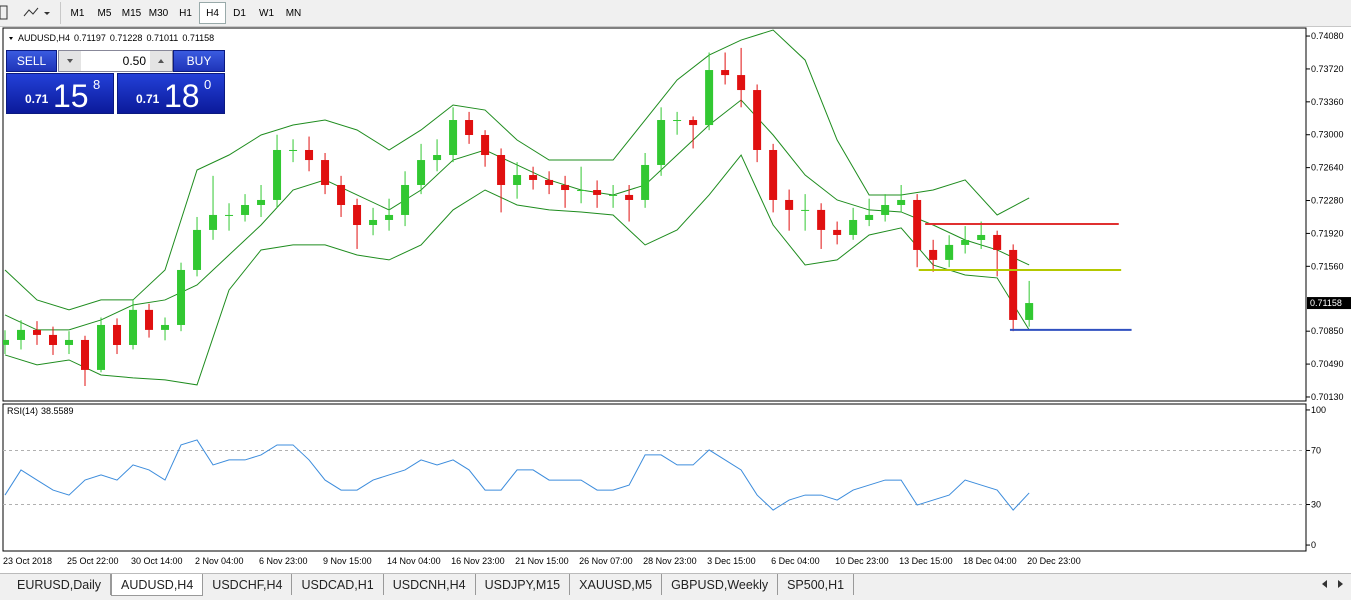 This screenshot has width=1351, height=600. I want to click on y-tick-label: 0, so click(1313, 545).